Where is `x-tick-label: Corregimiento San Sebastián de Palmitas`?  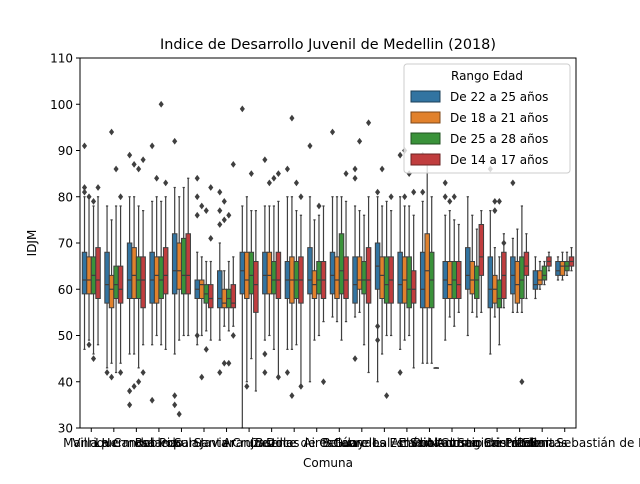
x-tick-label: Corregimiento San Sebastián de Palmitas is located at coordinates (540, 443).